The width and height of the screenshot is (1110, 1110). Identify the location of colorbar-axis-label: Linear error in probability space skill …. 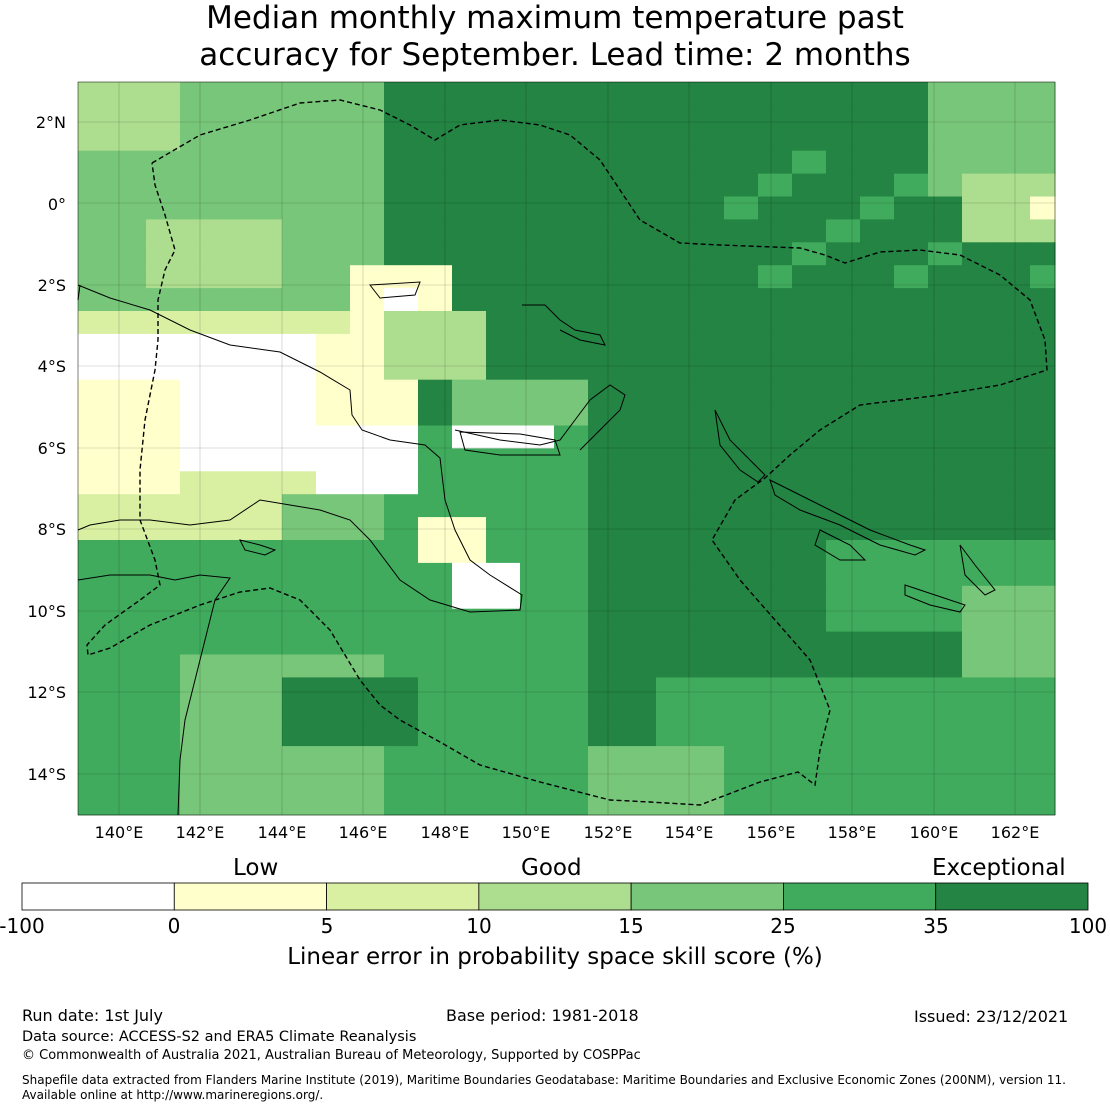
(555, 957).